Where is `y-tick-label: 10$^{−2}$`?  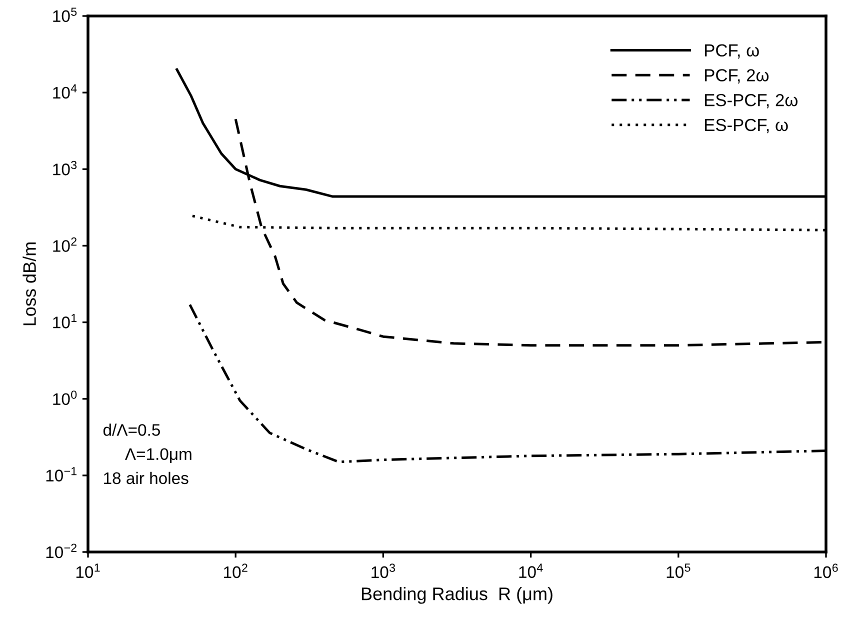 y-tick-label: 10$^{−2}$ is located at coordinates (61, 551).